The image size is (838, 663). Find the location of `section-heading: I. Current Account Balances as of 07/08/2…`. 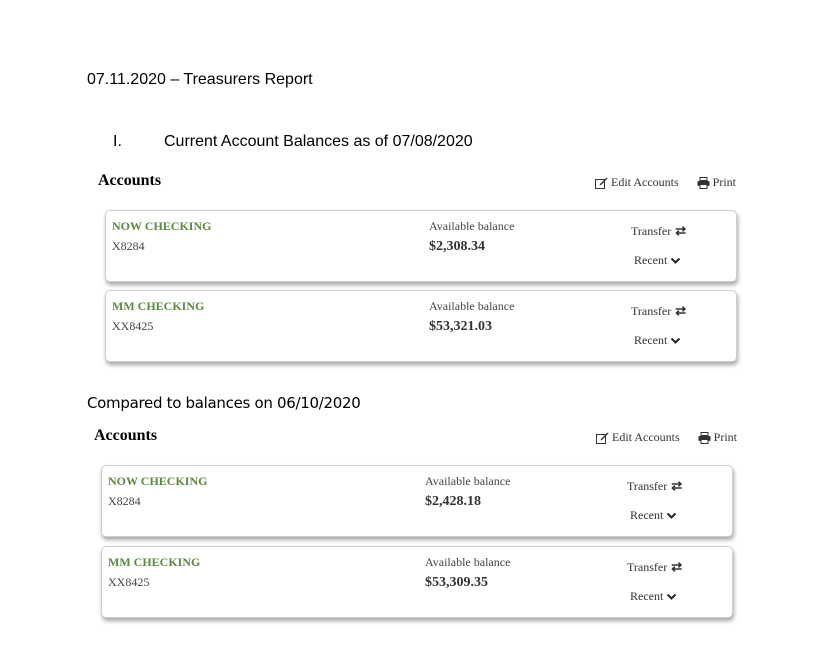

section-heading: I. Current Account Balances as of 07/08/2… is located at coordinates (293, 142).